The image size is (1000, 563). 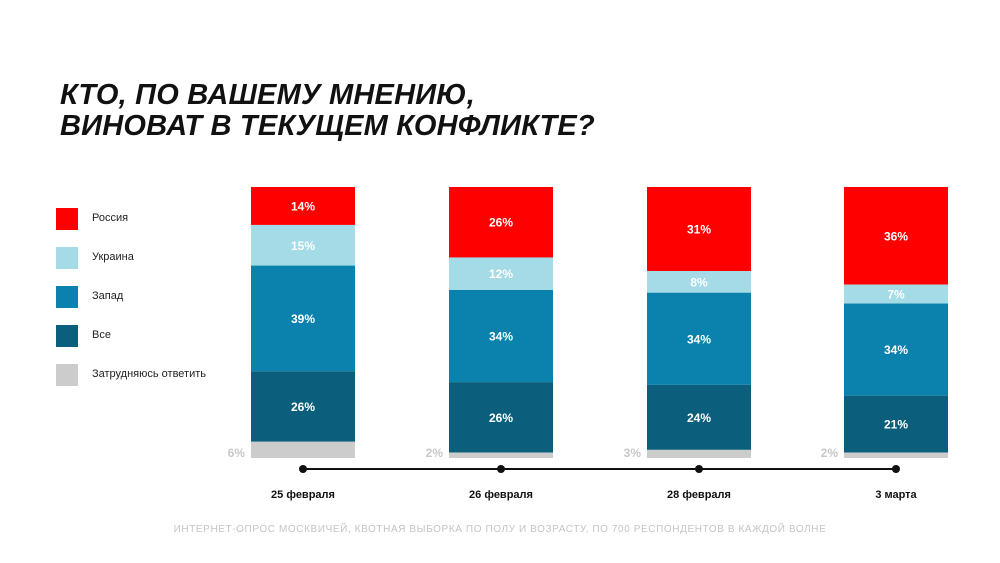 What do you see at coordinates (633, 453) in the screenshot?
I see `data-label-undecided: 3%` at bounding box center [633, 453].